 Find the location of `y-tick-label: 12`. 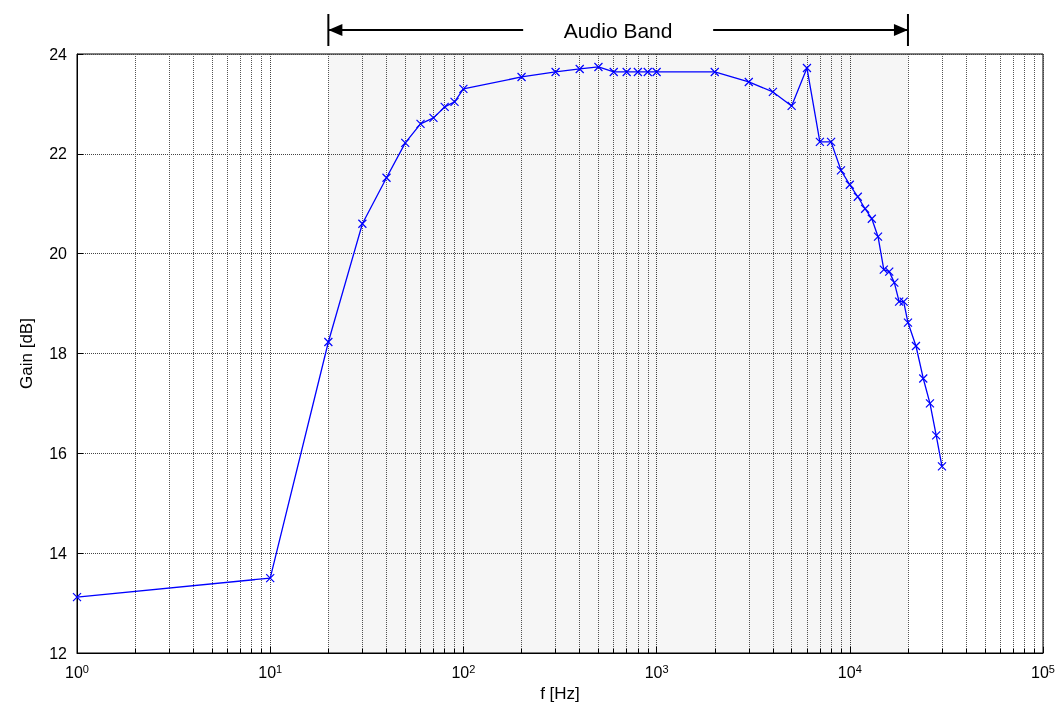

y-tick-label: 12 is located at coordinates (58, 653).